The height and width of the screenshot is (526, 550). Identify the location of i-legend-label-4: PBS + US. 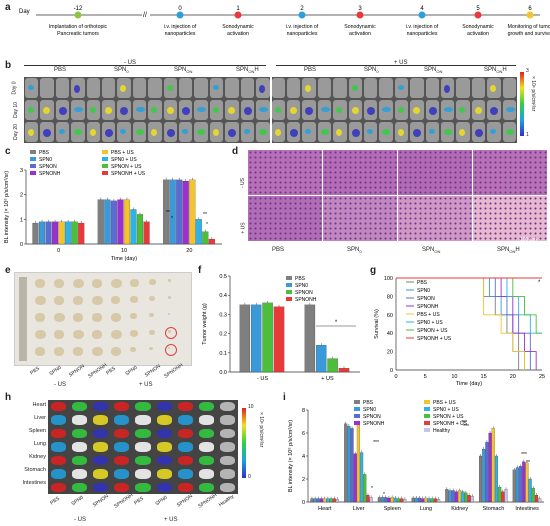
(444, 403).